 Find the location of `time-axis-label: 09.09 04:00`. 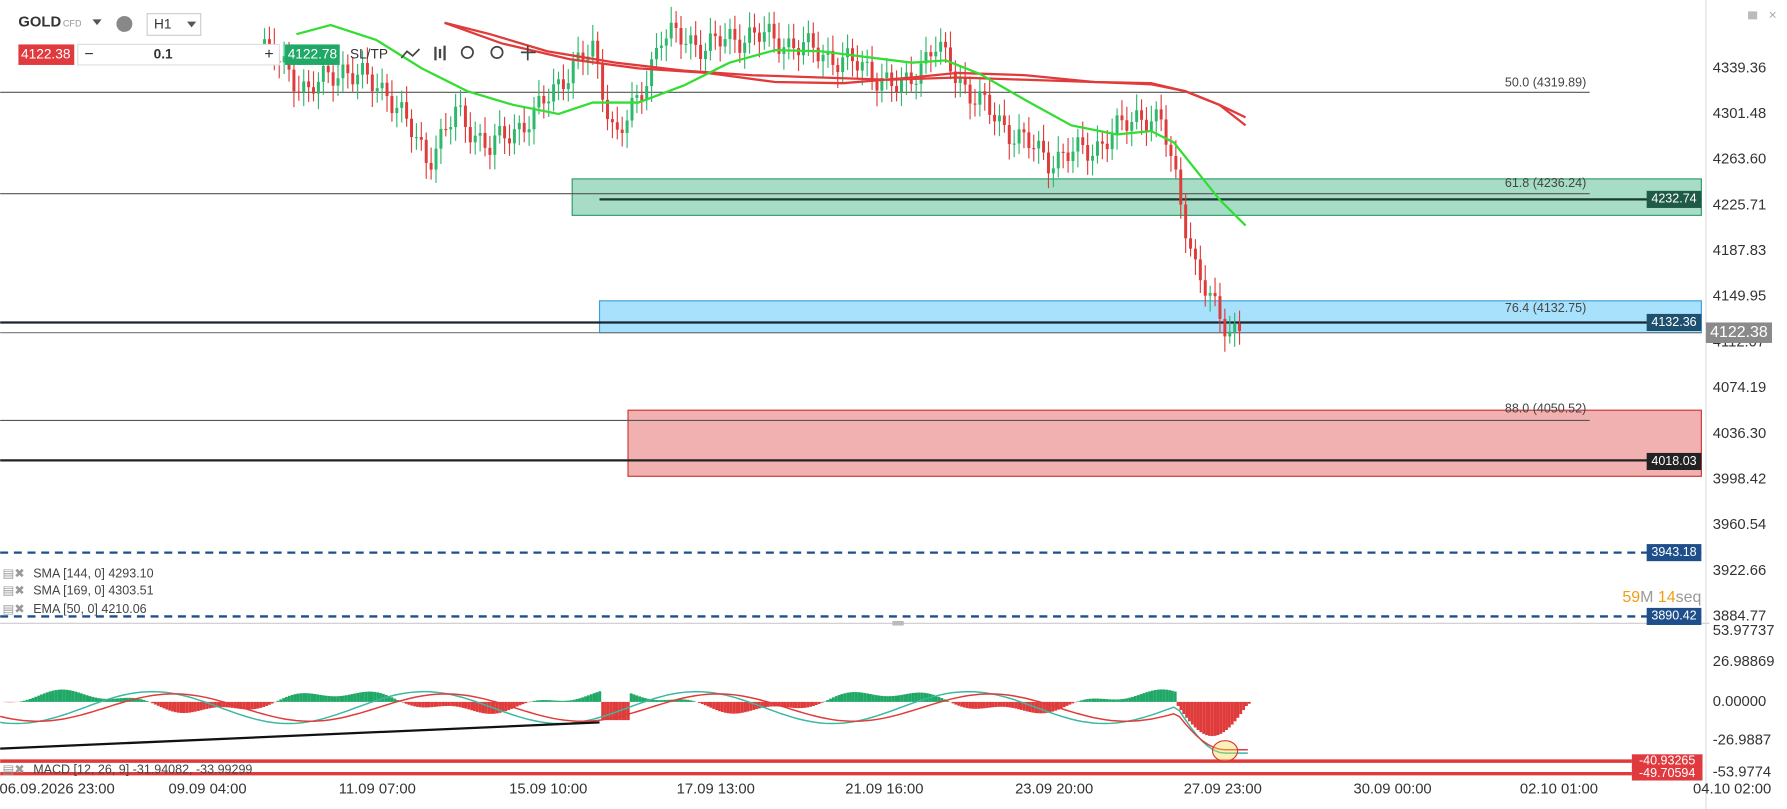

time-axis-label: 09.09 04:00 is located at coordinates (207, 790).